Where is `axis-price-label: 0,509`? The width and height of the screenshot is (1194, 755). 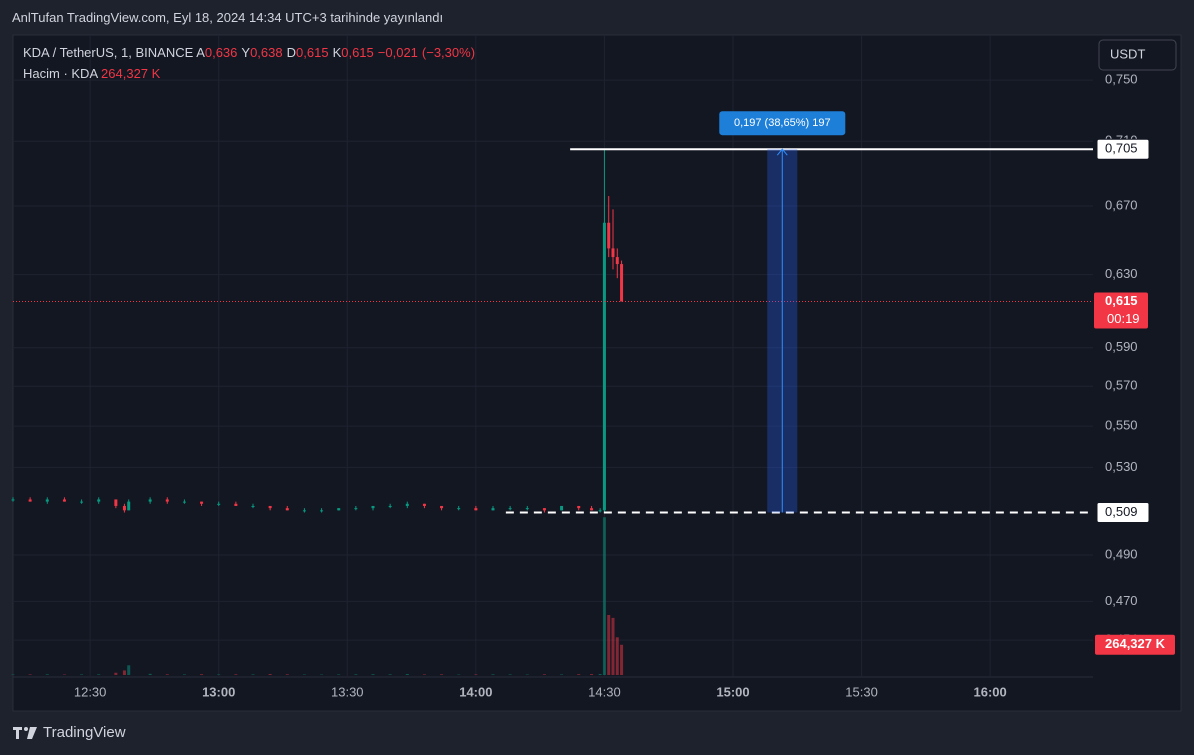 axis-price-label: 0,509 is located at coordinates (1121, 511).